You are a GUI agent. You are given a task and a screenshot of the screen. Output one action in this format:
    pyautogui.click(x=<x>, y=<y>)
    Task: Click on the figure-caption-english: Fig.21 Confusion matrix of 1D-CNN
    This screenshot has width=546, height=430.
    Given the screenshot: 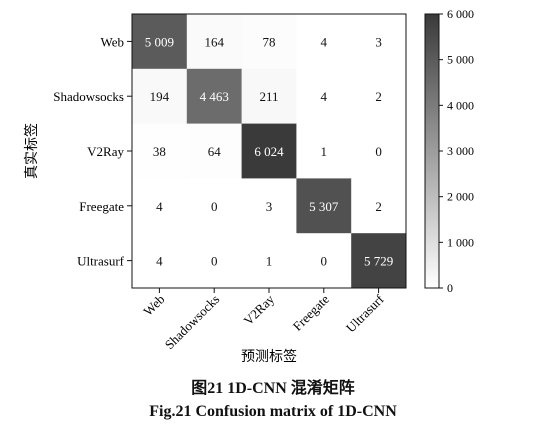 What is the action you would take?
    pyautogui.click(x=273, y=411)
    